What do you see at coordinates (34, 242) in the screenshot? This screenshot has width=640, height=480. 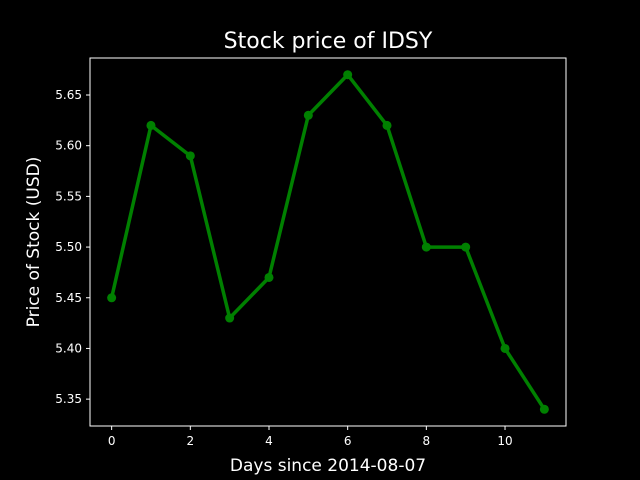 I see `y-axis-label: Price of Stock (USD)` at bounding box center [34, 242].